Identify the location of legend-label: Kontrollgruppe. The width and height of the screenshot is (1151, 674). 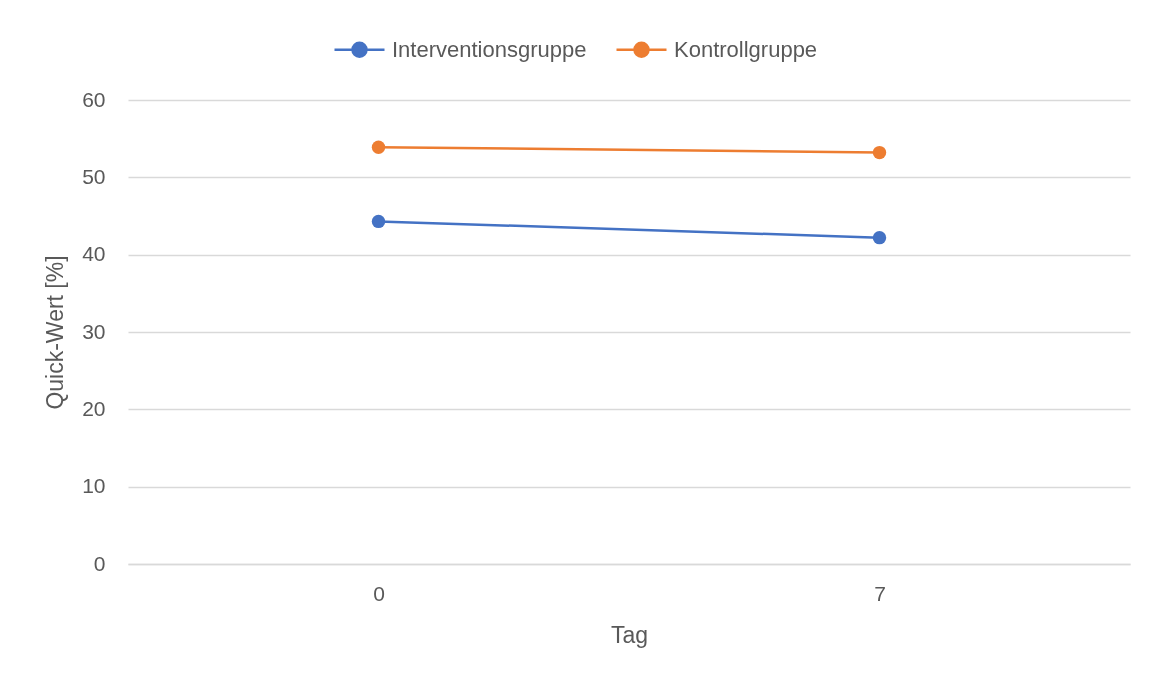
(746, 49).